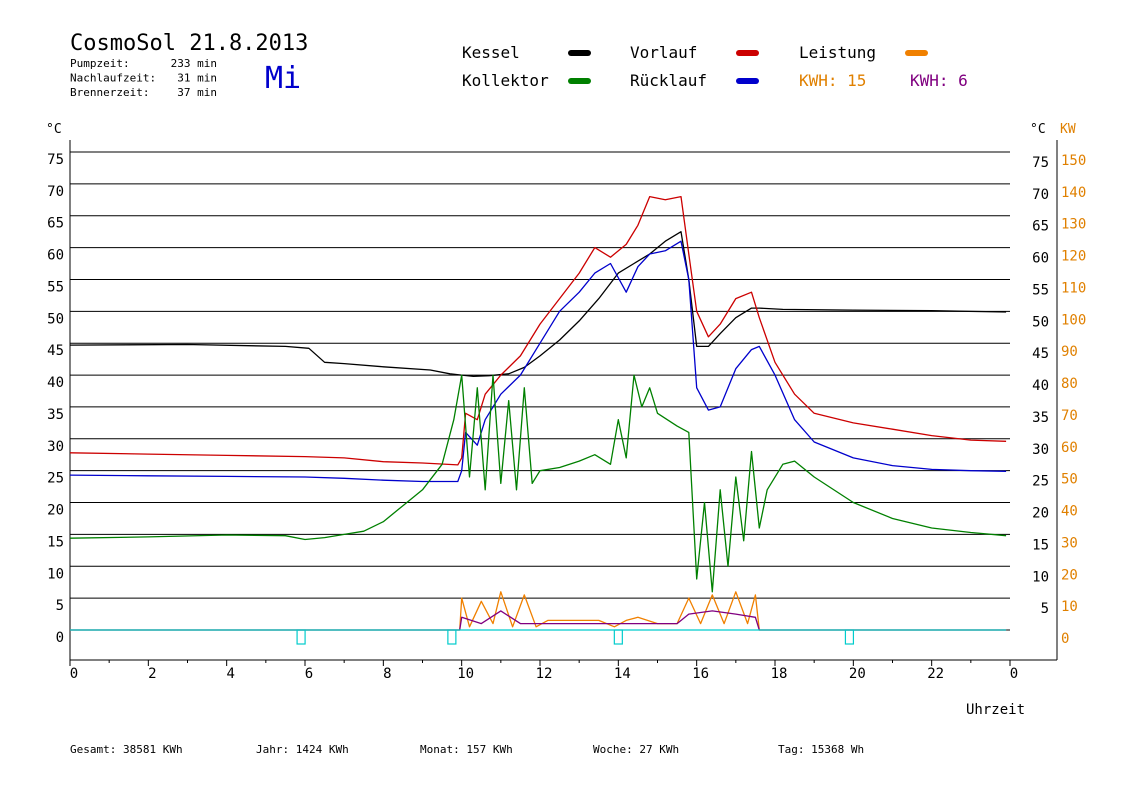 Image resolution: width=1148 pixels, height=812 pixels. Describe the element at coordinates (55, 479) in the screenshot. I see `y-tick-label: 25` at that location.